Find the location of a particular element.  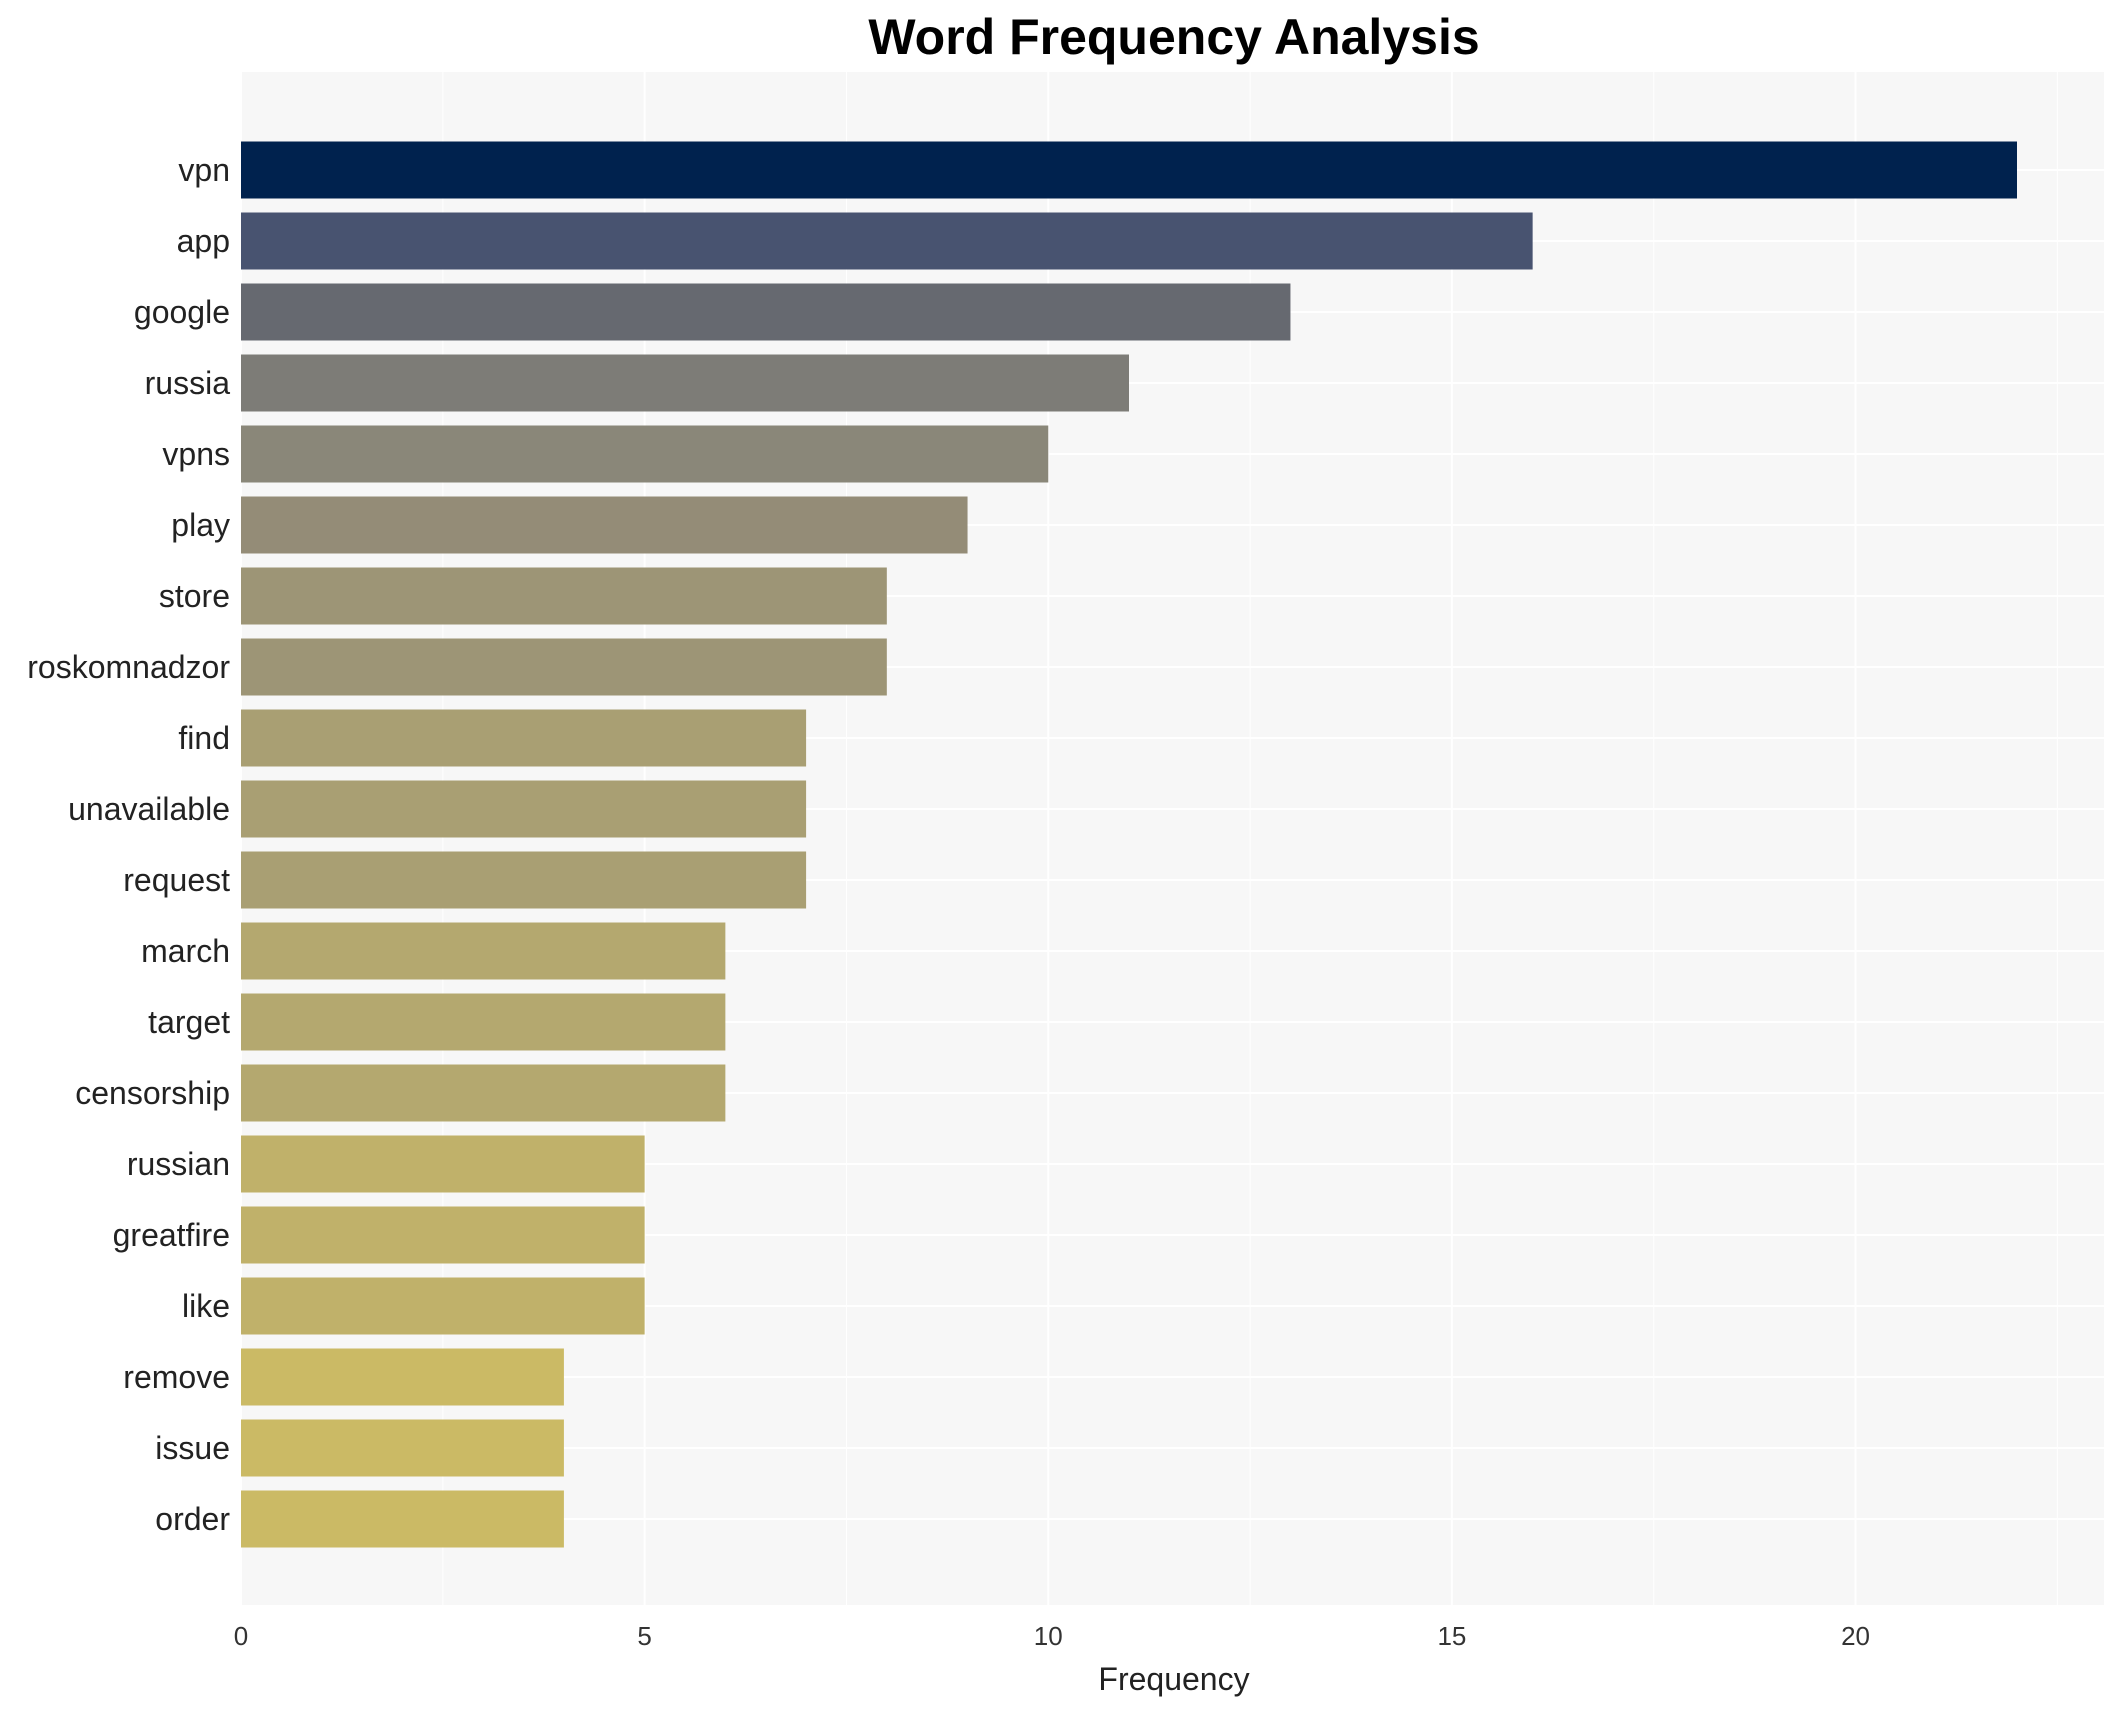

chart-title: Word Frequency Analysis is located at coordinates (1173, 37).